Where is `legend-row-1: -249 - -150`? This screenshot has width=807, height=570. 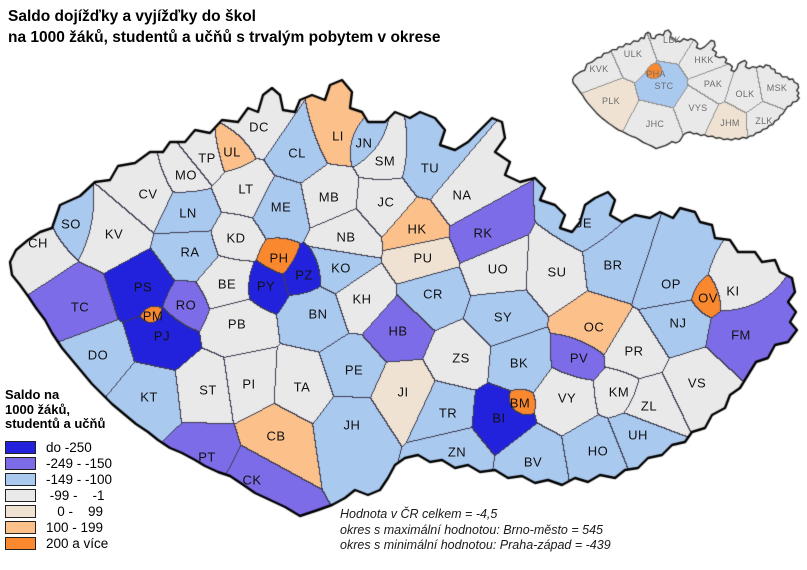
legend-row-1: -249 - -150 is located at coordinates (58, 464).